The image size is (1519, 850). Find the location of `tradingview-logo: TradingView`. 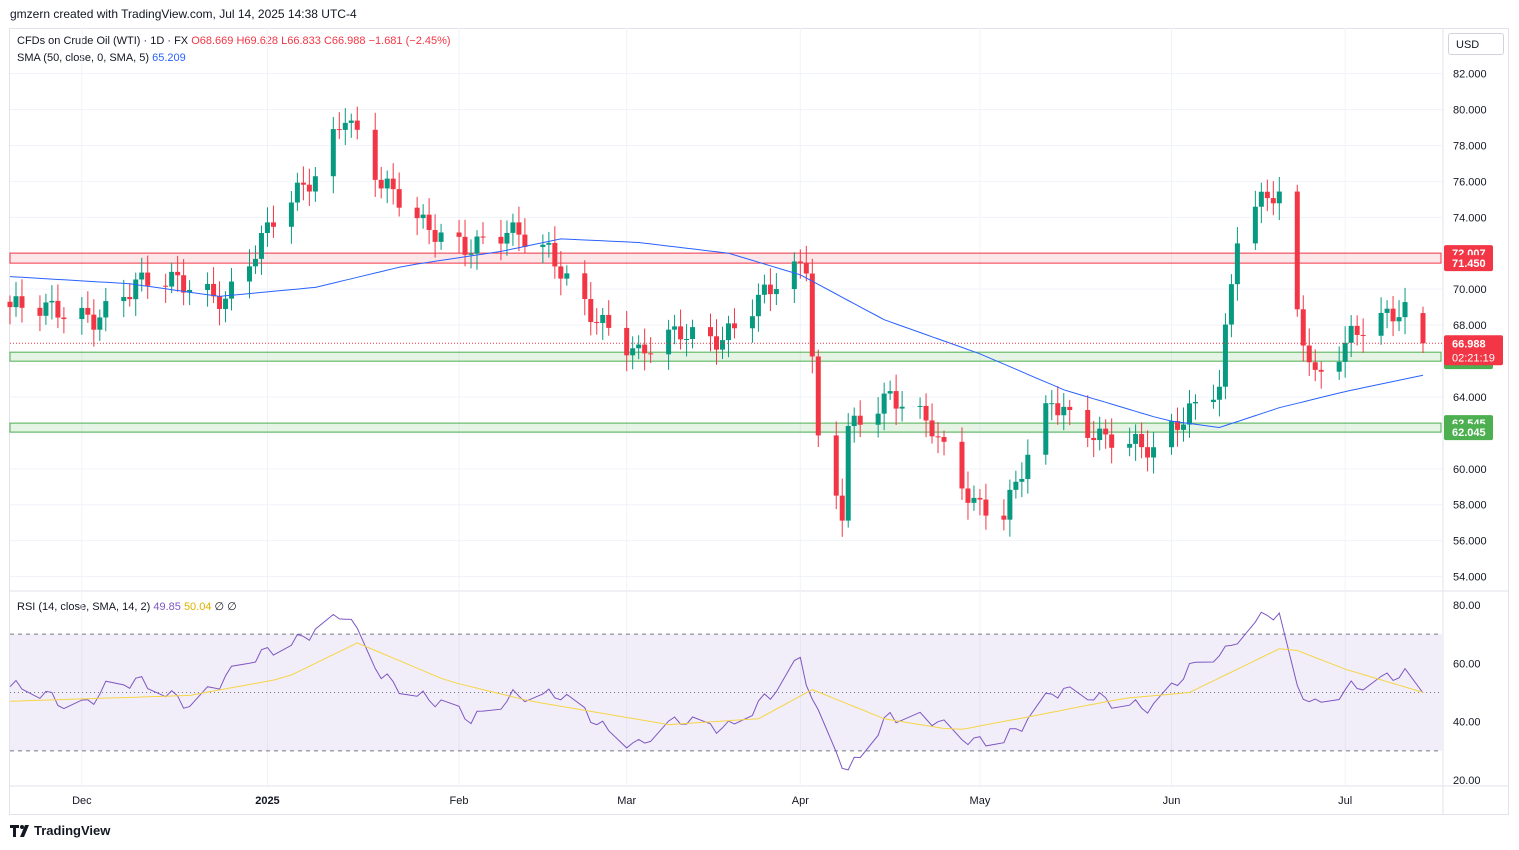

tradingview-logo: TradingView is located at coordinates (60, 830).